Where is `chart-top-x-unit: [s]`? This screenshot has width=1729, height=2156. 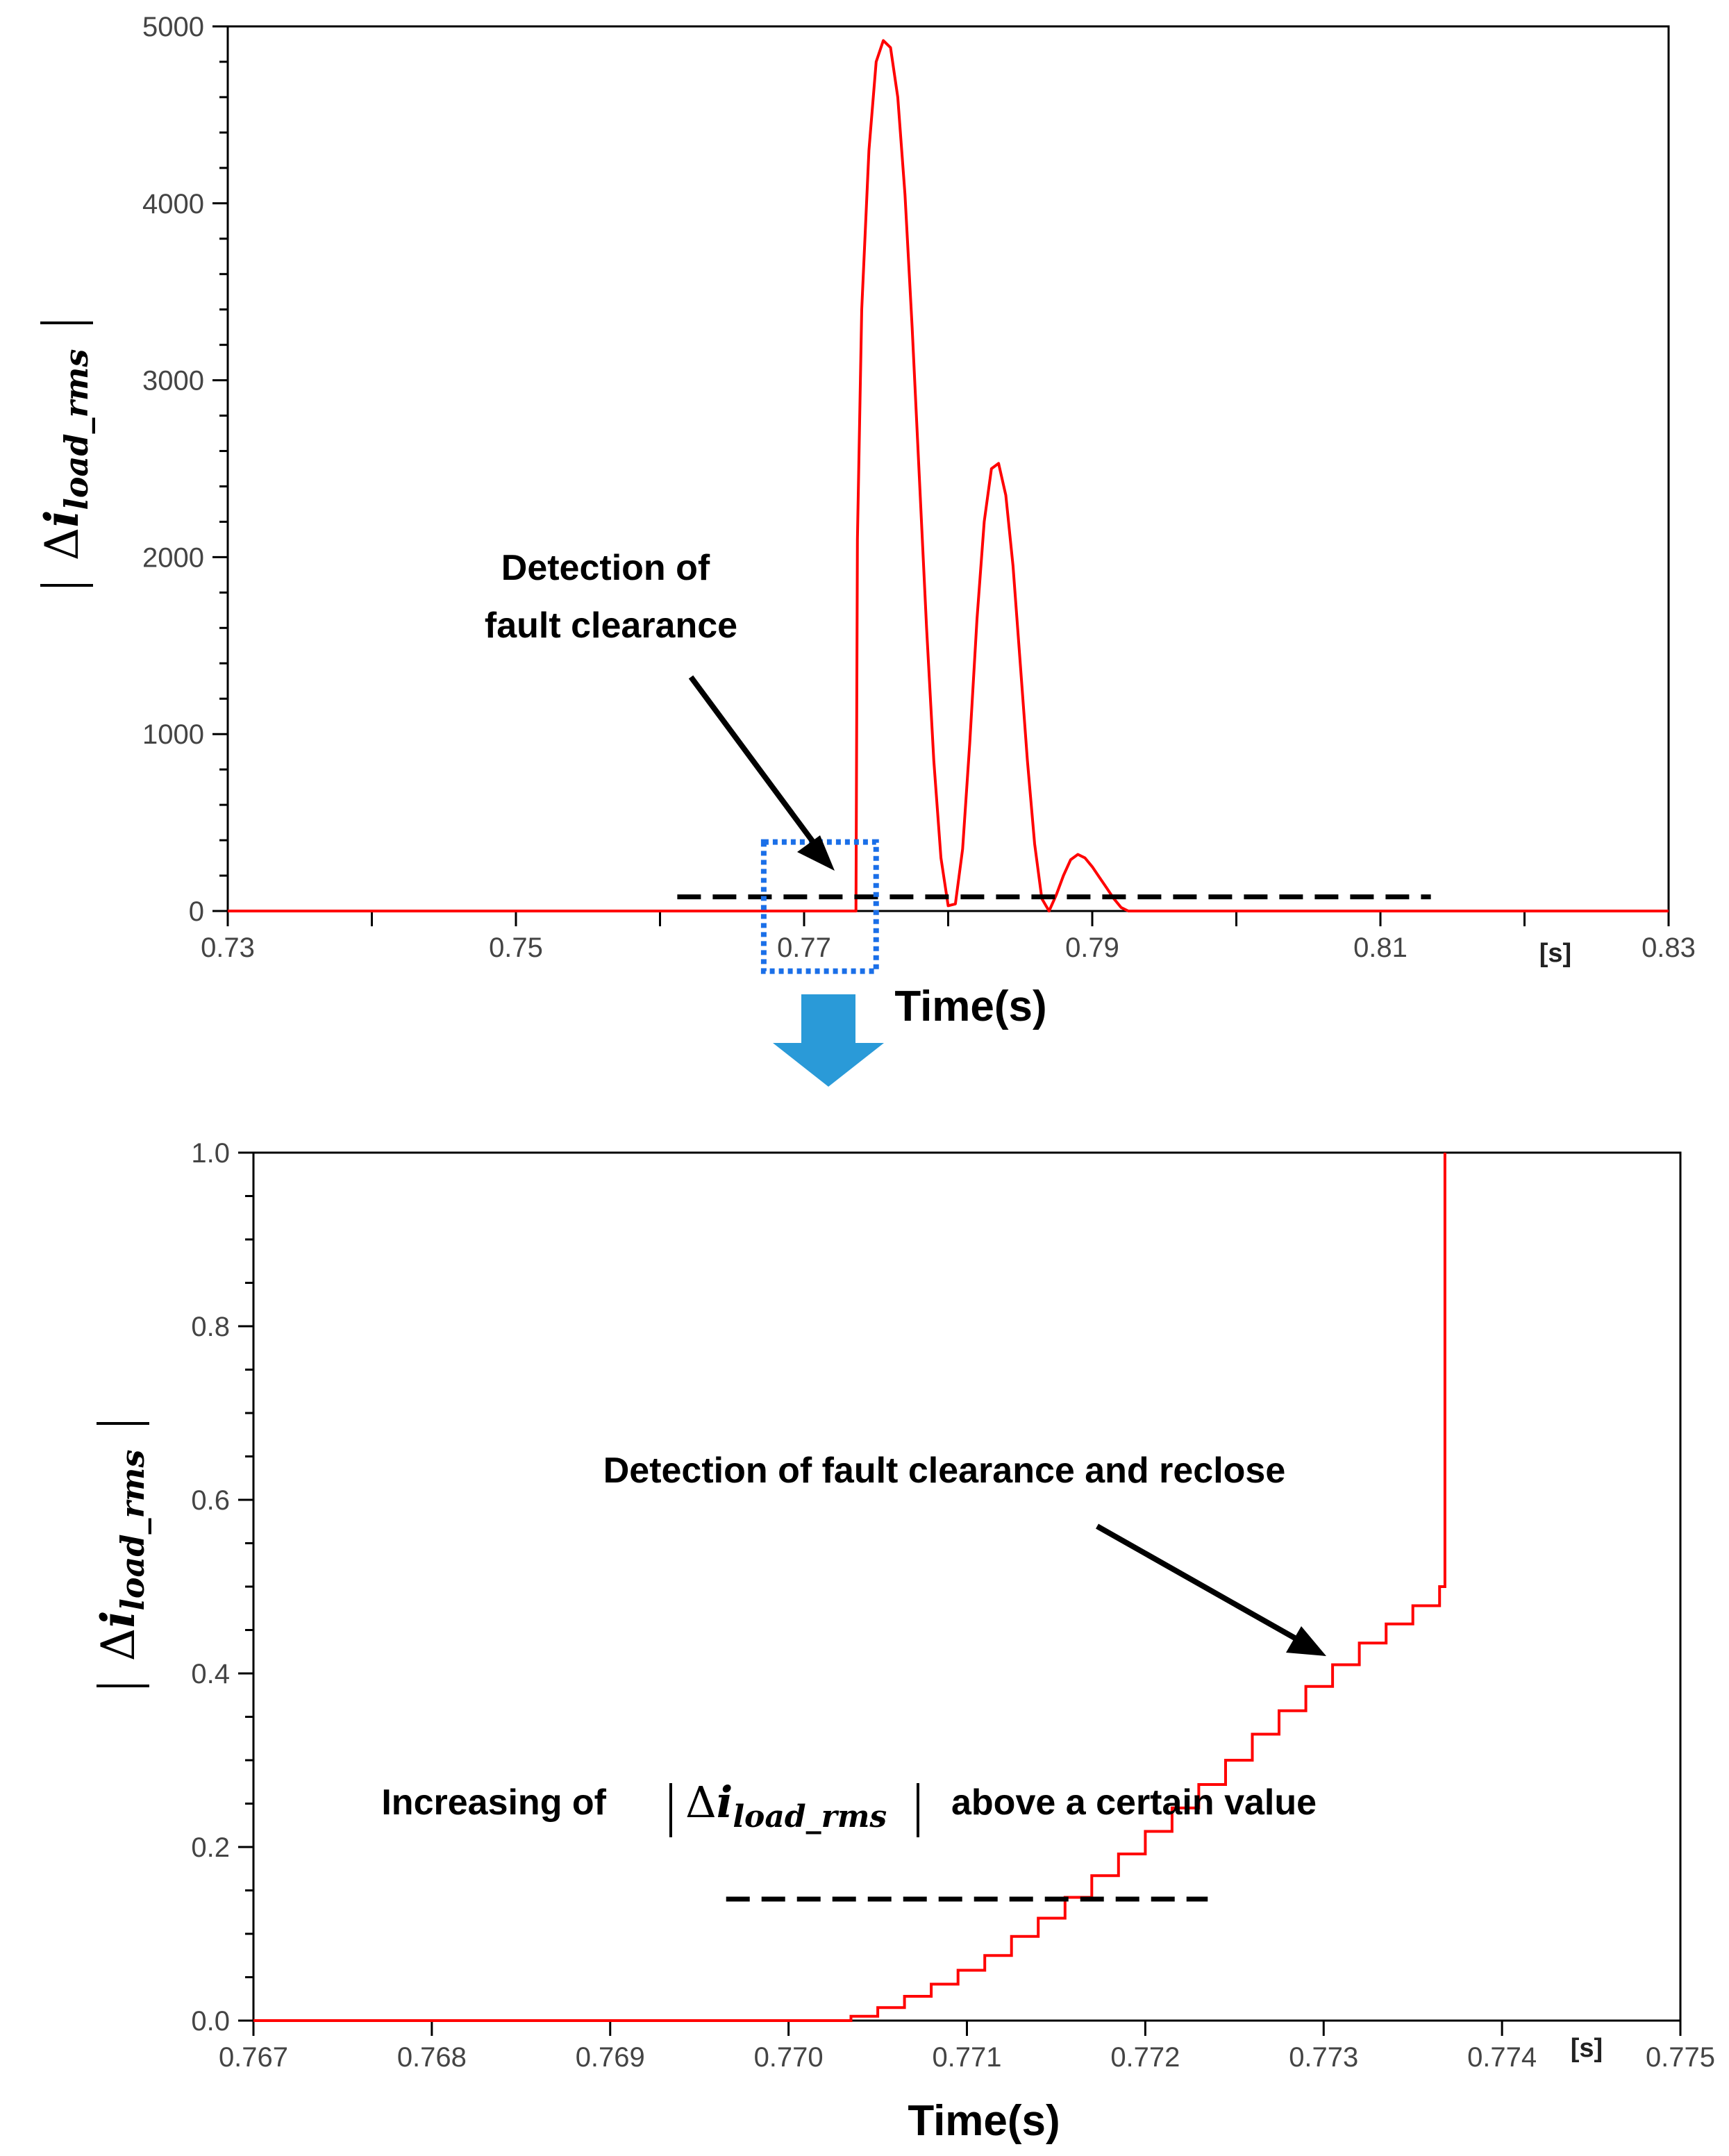
chart-top-x-unit: [s] is located at coordinates (1555, 953).